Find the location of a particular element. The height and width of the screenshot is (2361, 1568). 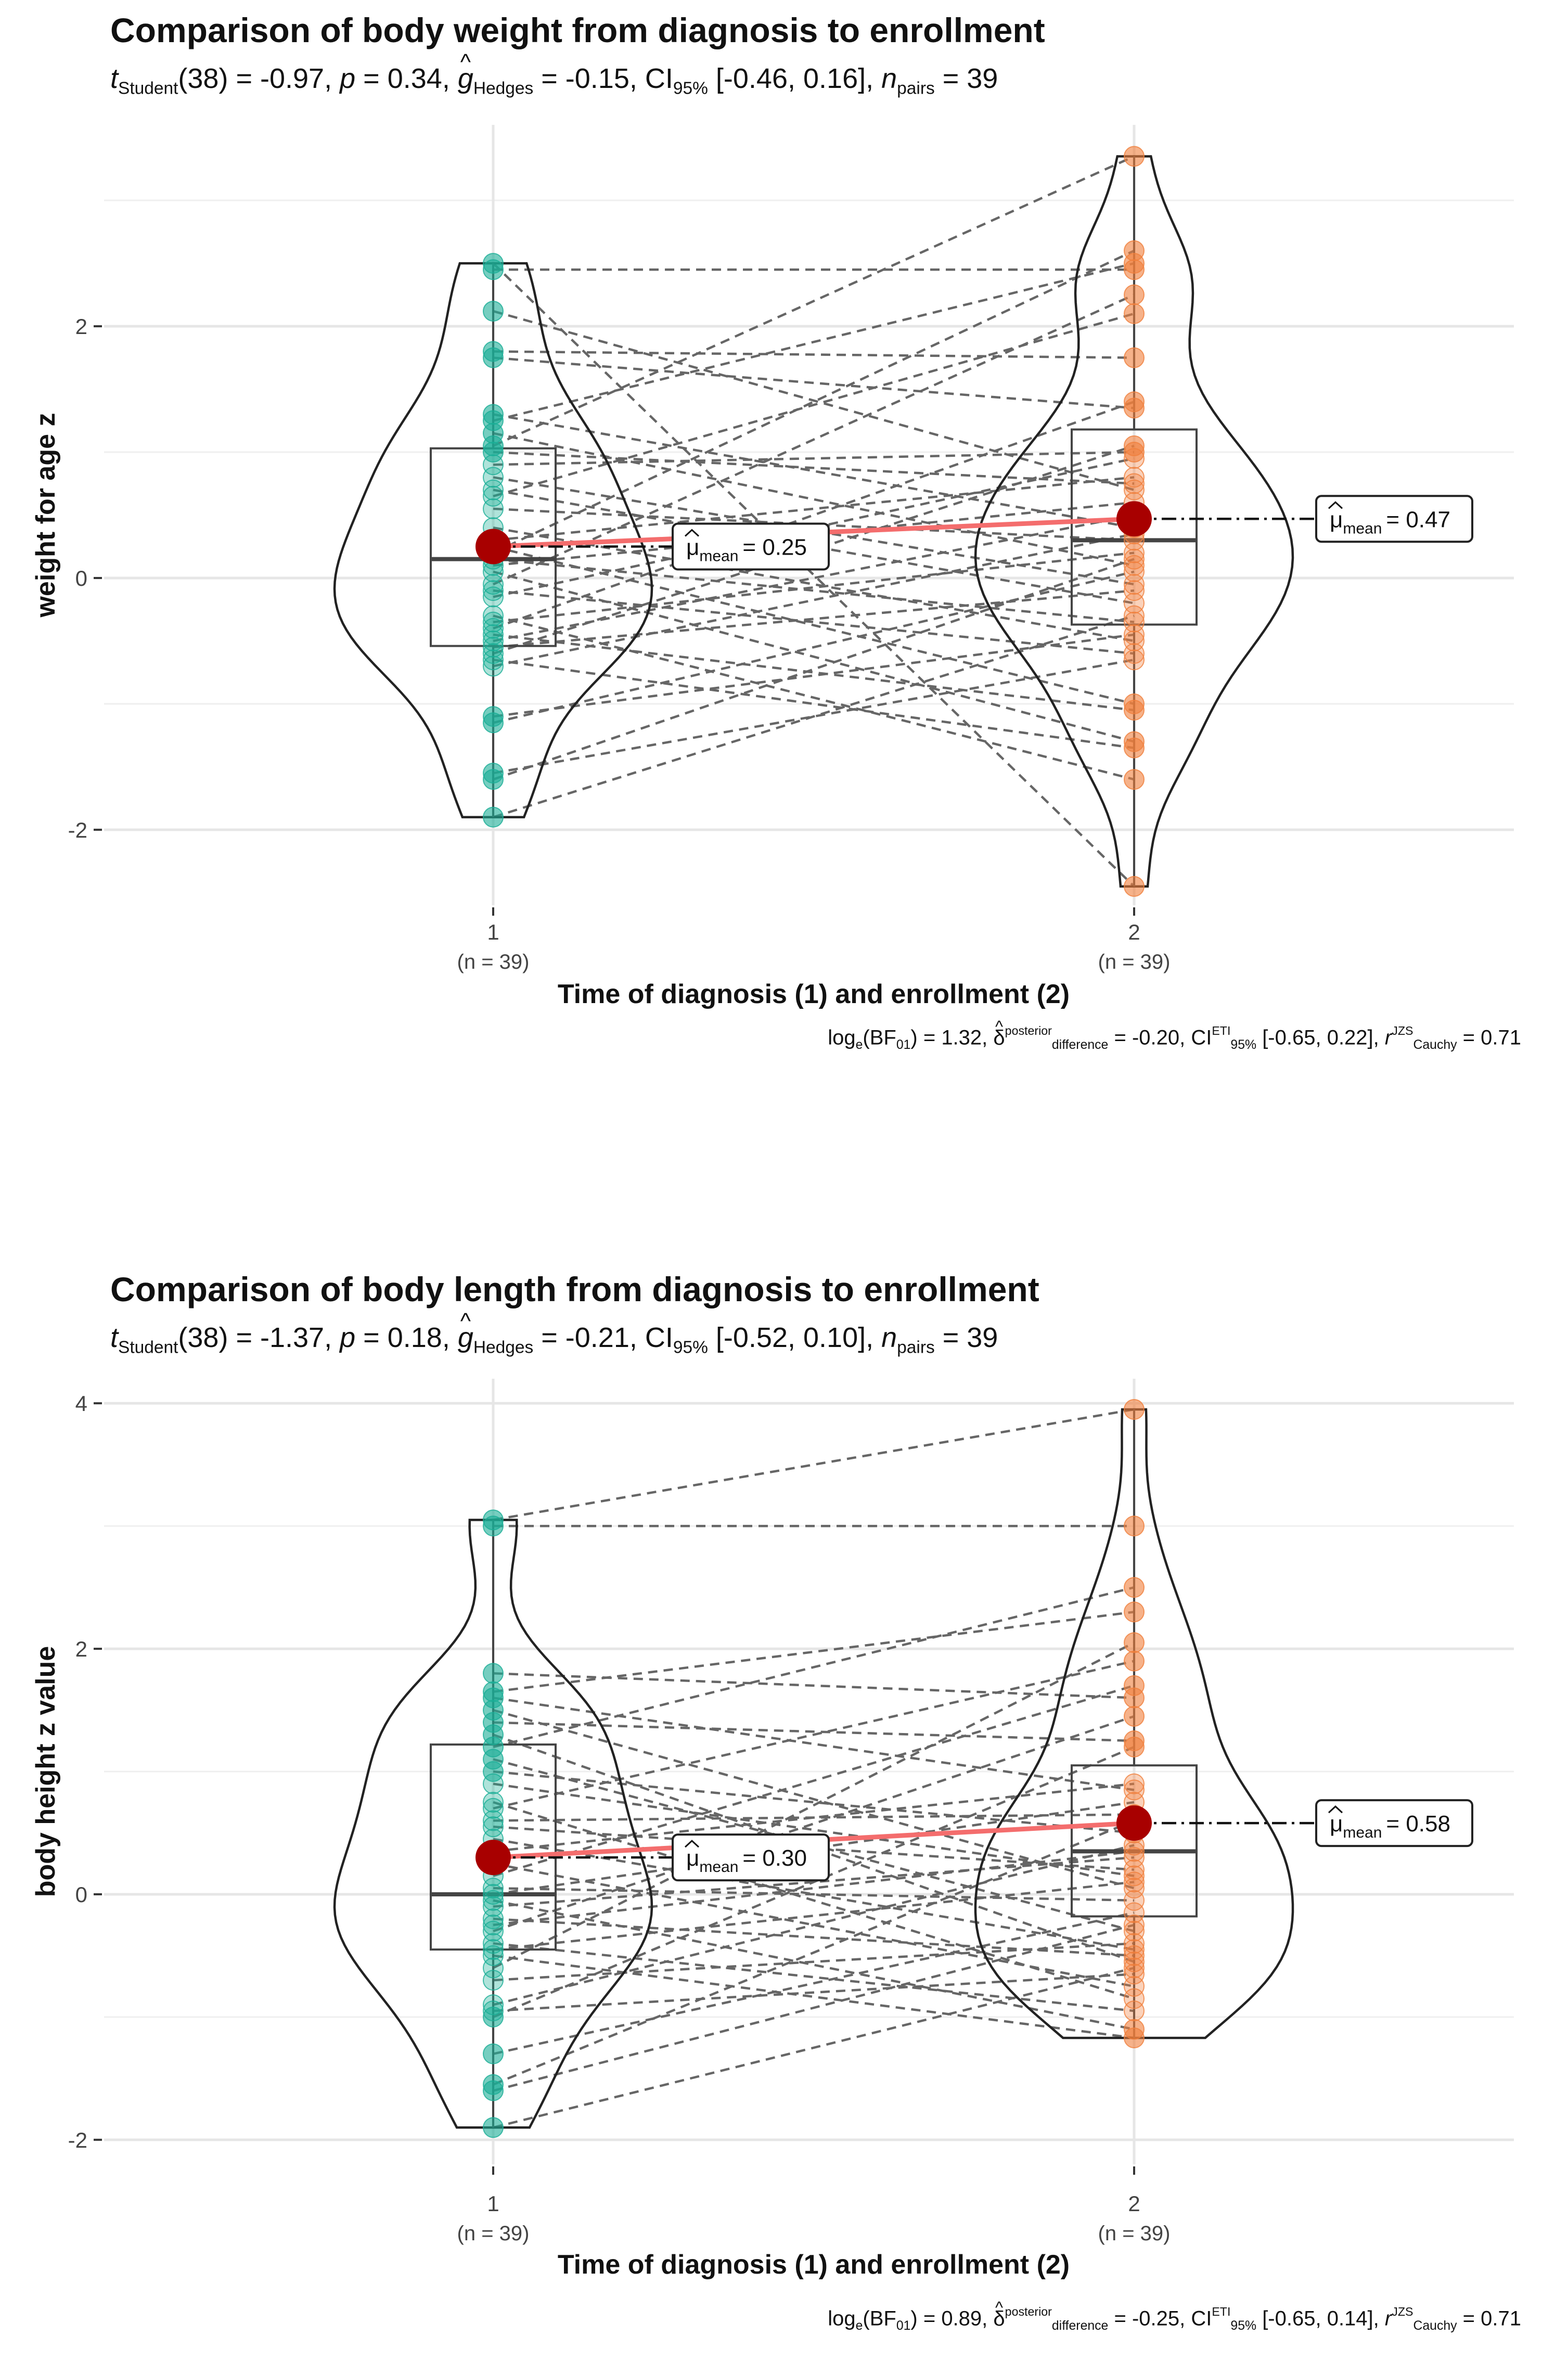

y-tick-label: 2 is located at coordinates (81, 327).